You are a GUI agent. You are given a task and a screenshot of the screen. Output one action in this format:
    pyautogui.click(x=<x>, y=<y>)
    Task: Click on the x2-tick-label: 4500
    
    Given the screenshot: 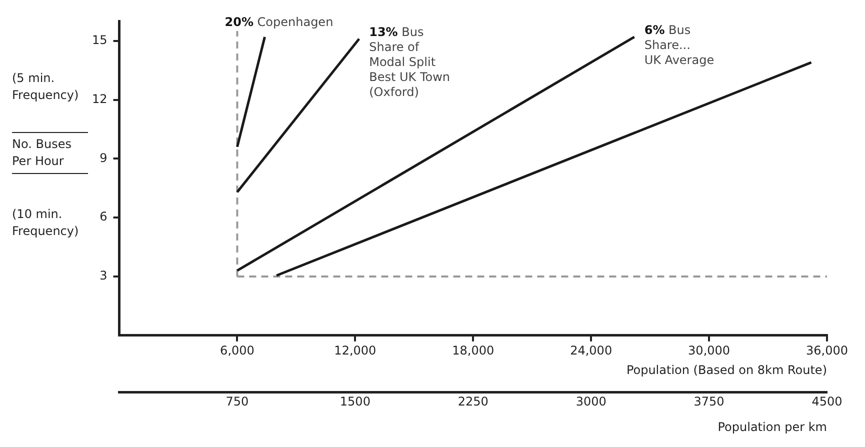 What is the action you would take?
    pyautogui.click(x=827, y=401)
    